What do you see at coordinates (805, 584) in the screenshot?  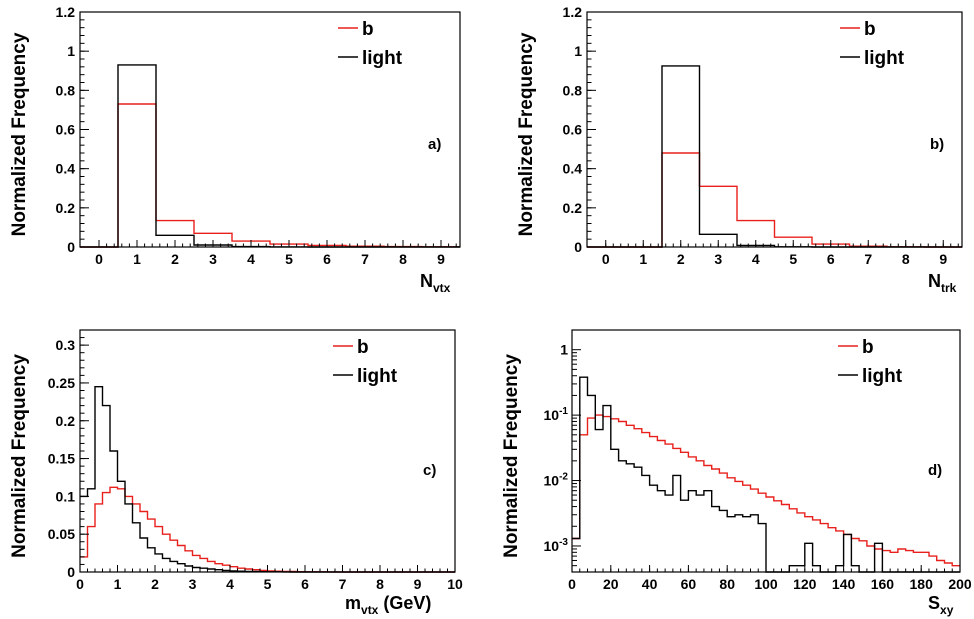 I see `x-tick-label: 120` at bounding box center [805, 584].